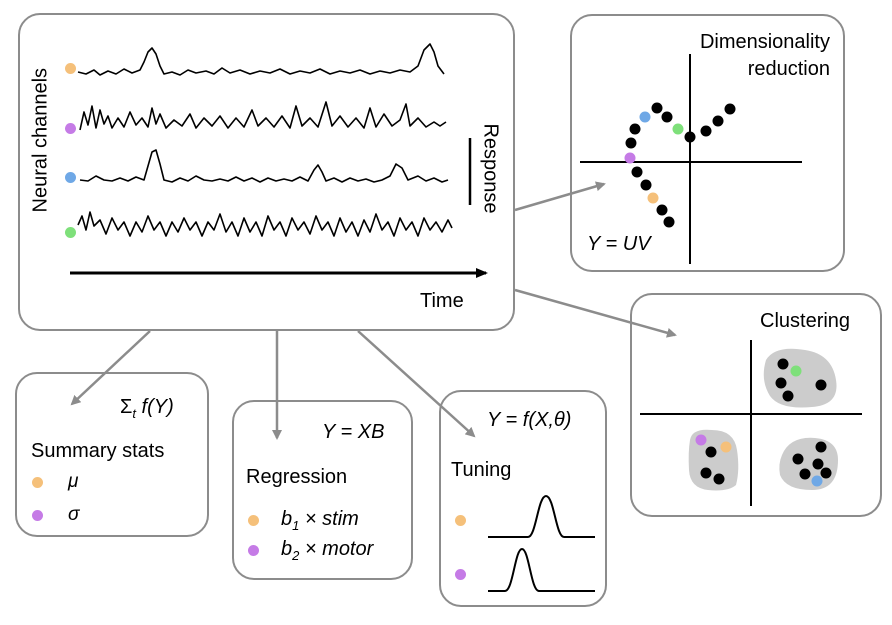  I want to click on regression-stim: × stim, so click(329, 519).